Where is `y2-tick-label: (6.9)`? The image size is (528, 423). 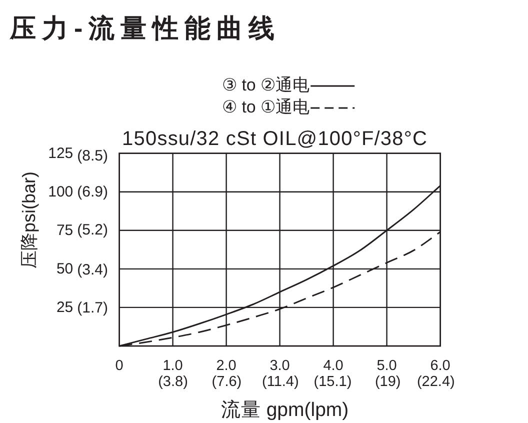
y2-tick-label: (6.9) is located at coordinates (92, 191).